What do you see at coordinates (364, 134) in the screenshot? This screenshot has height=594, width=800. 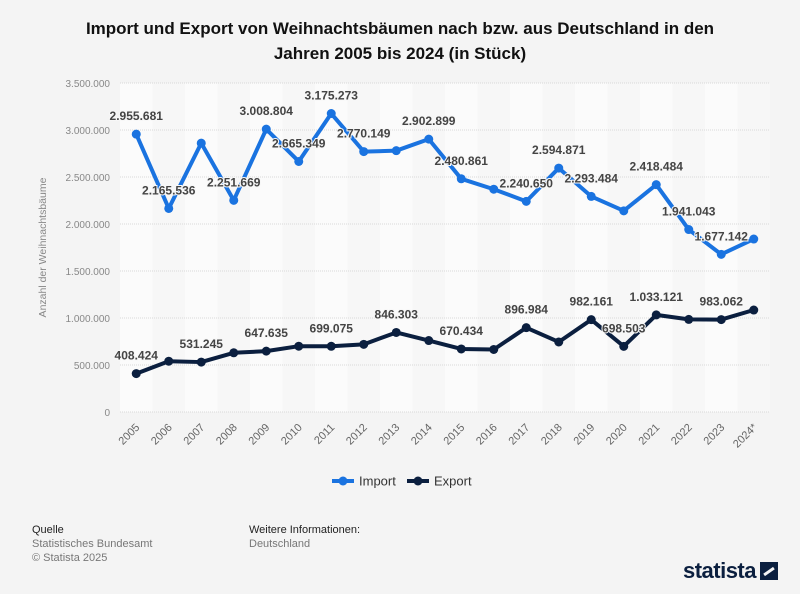 I see `data-label: 2.770.149` at bounding box center [364, 134].